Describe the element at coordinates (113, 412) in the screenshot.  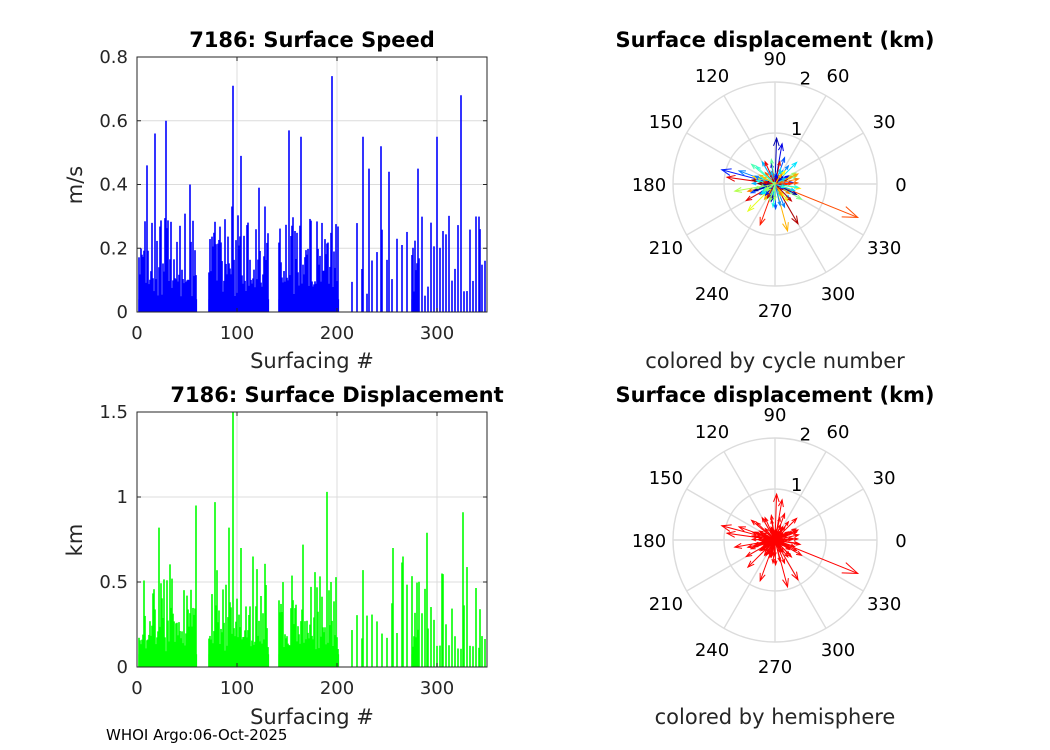
I see `displacement-y-tick-label: 1.5` at that location.